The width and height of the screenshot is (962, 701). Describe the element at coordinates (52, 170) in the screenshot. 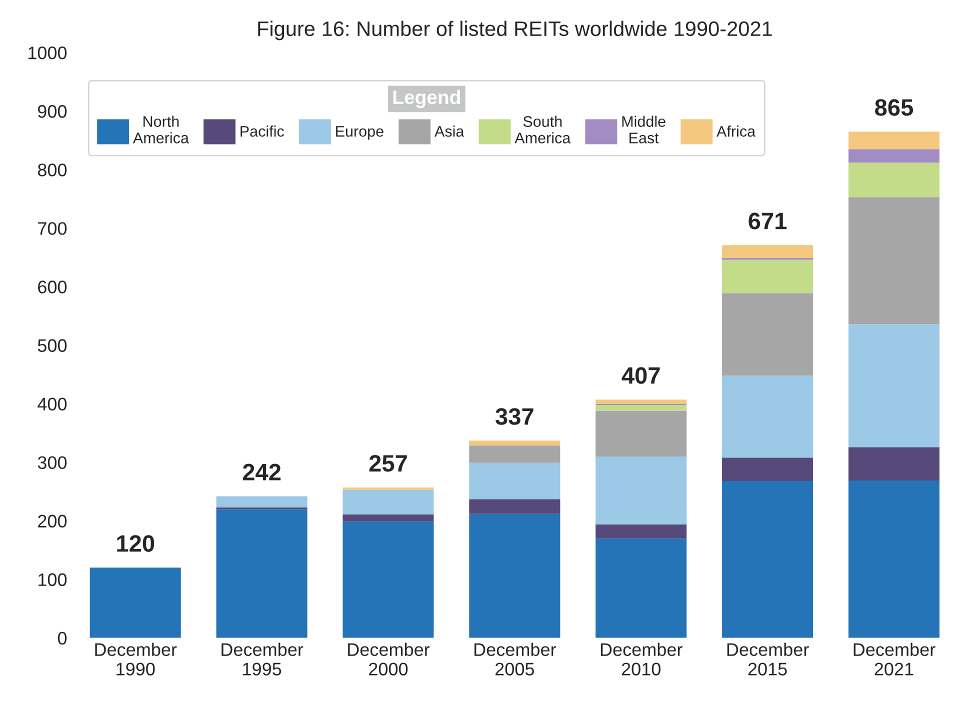

I see `y-tick-label: 800` at that location.